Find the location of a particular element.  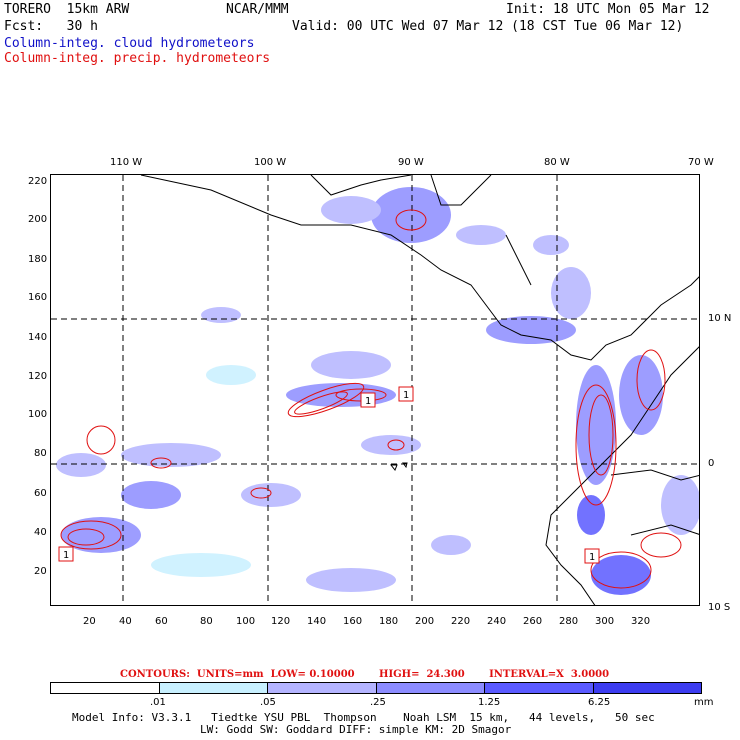

legend-value-4: 1.25 is located at coordinates (489, 702).